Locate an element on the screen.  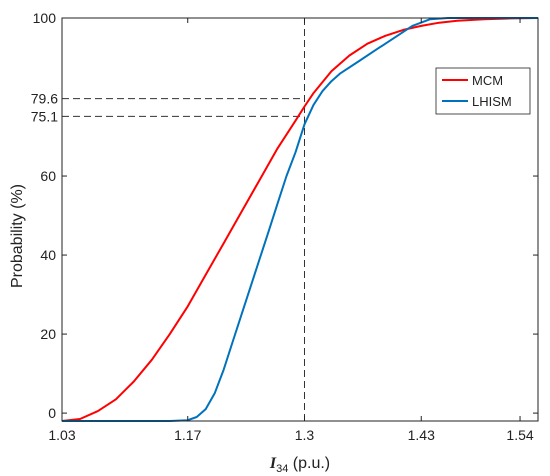
y-tick-label: 20 is located at coordinates (48, 334).